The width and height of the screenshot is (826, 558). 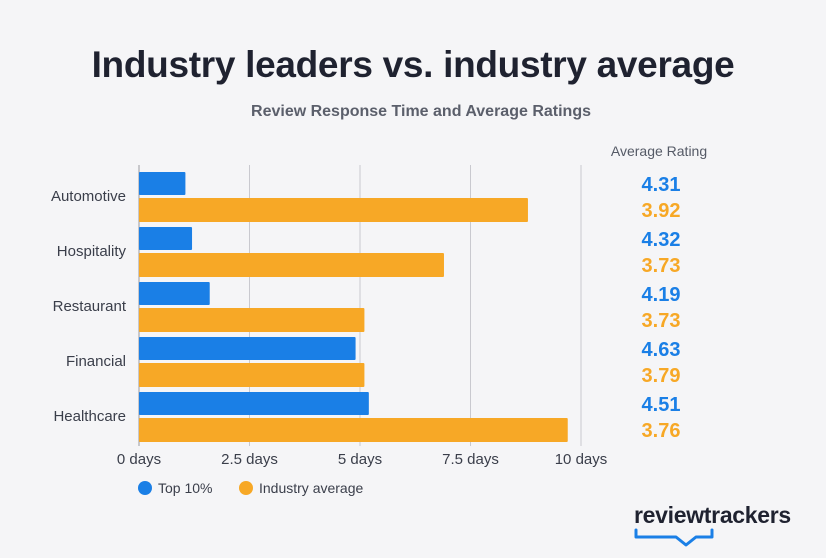 What do you see at coordinates (89, 416) in the screenshot?
I see `category-label: Healthcare` at bounding box center [89, 416].